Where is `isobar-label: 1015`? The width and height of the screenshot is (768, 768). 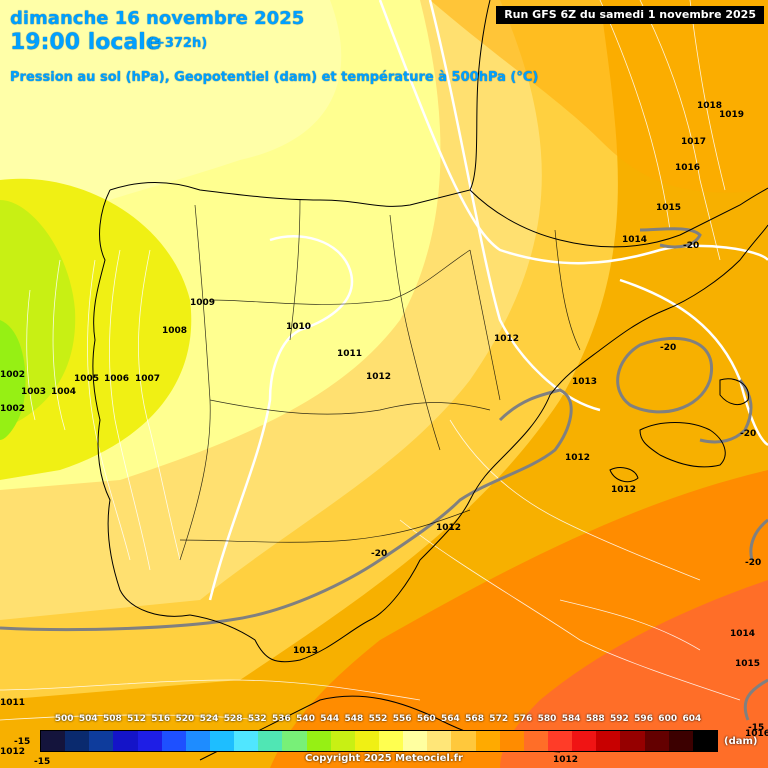
isobar-label: 1015 is located at coordinates (668, 208).